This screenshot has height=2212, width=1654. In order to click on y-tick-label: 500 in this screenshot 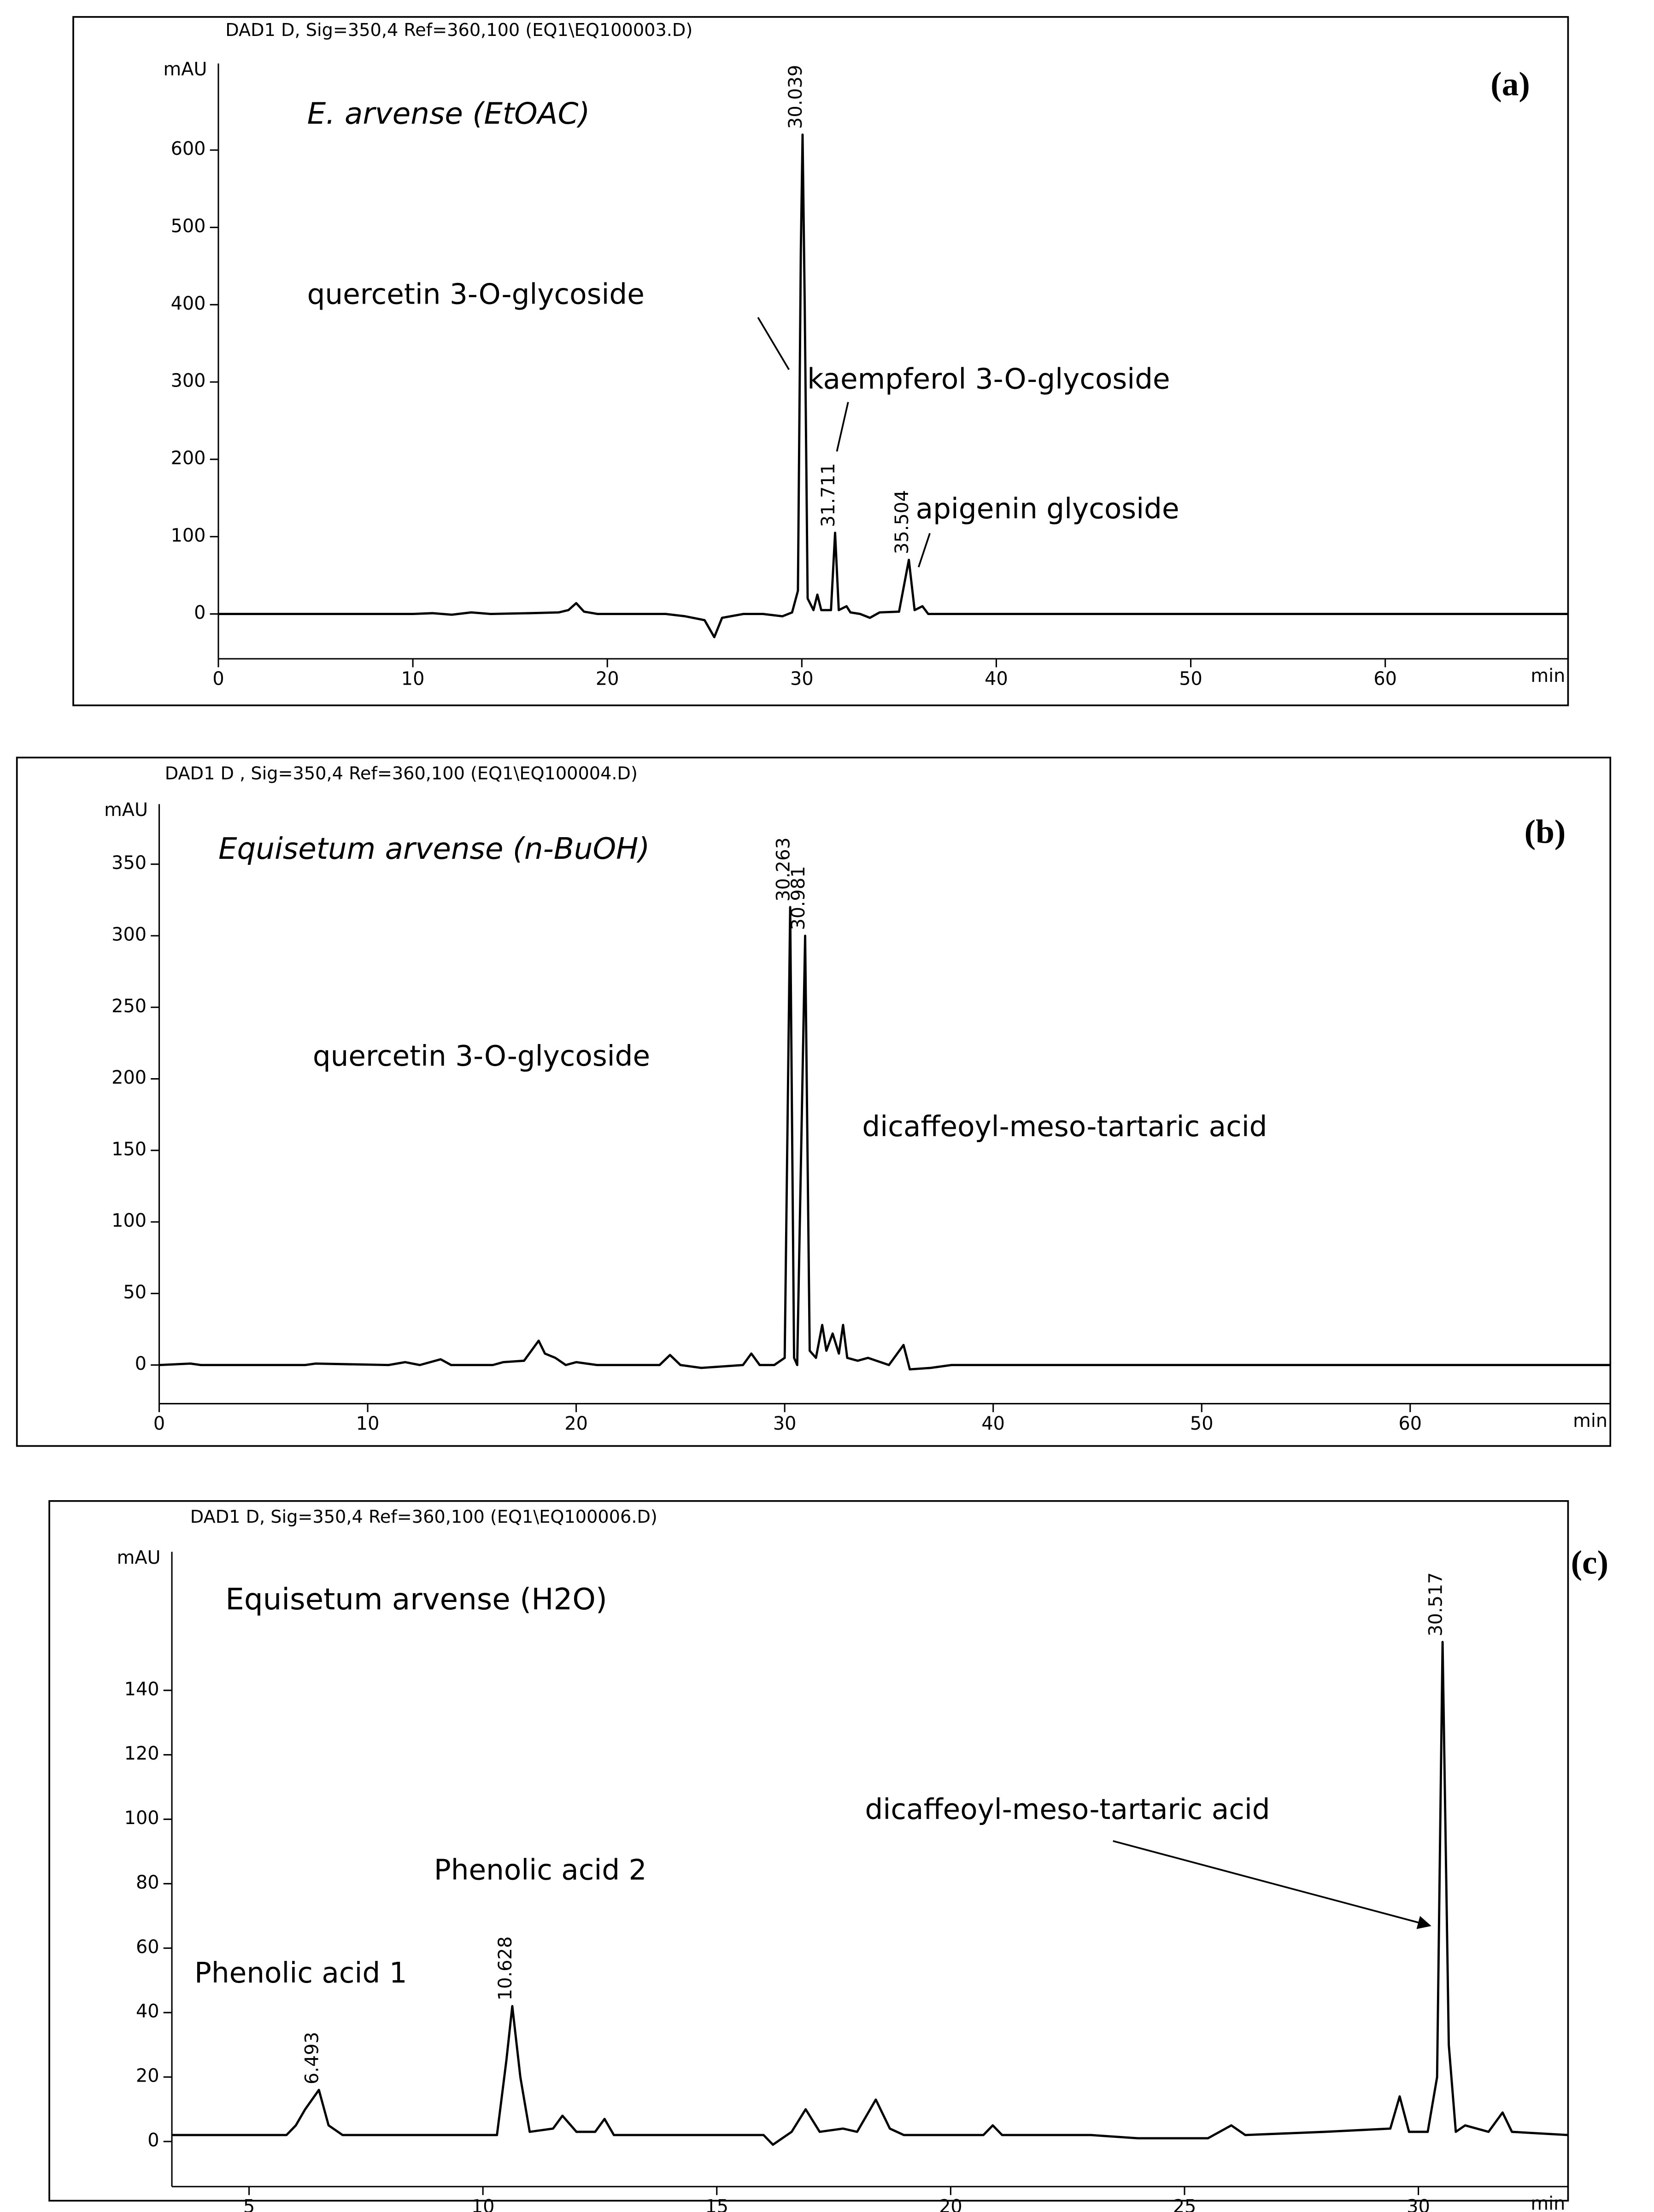, I will do `click(189, 226)`.